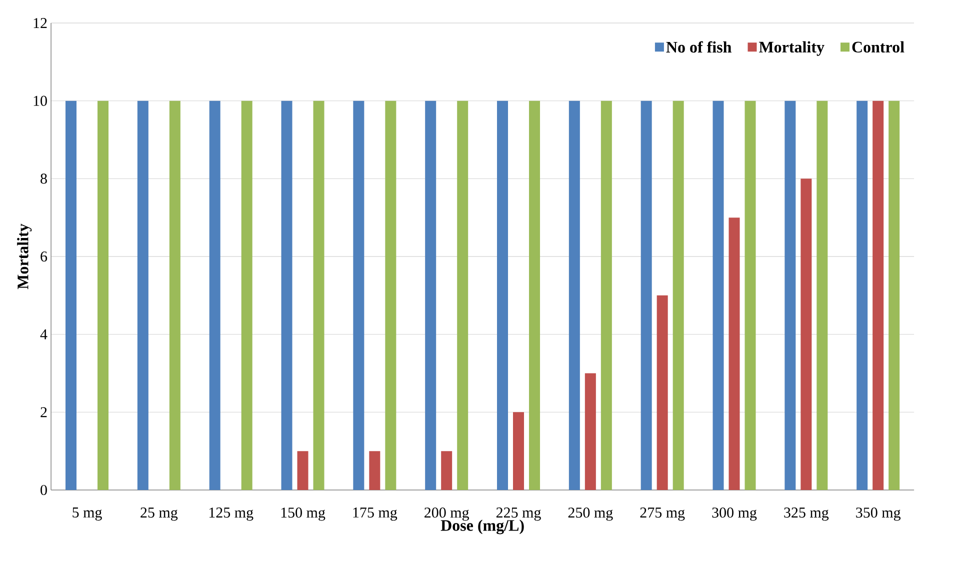 This screenshot has width=956, height=579. I want to click on y-axis-title: Mortality, so click(24, 257).